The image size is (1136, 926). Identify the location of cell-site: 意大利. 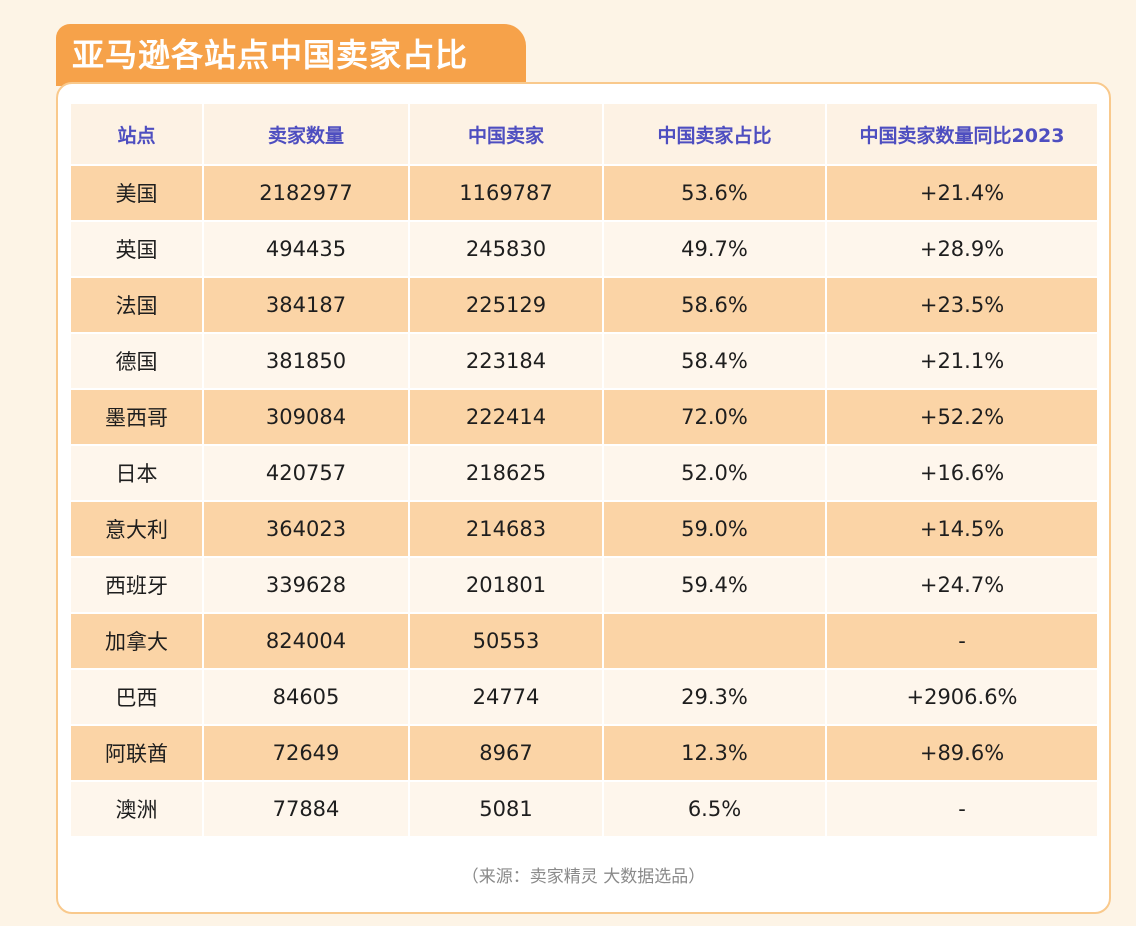
(136, 529).